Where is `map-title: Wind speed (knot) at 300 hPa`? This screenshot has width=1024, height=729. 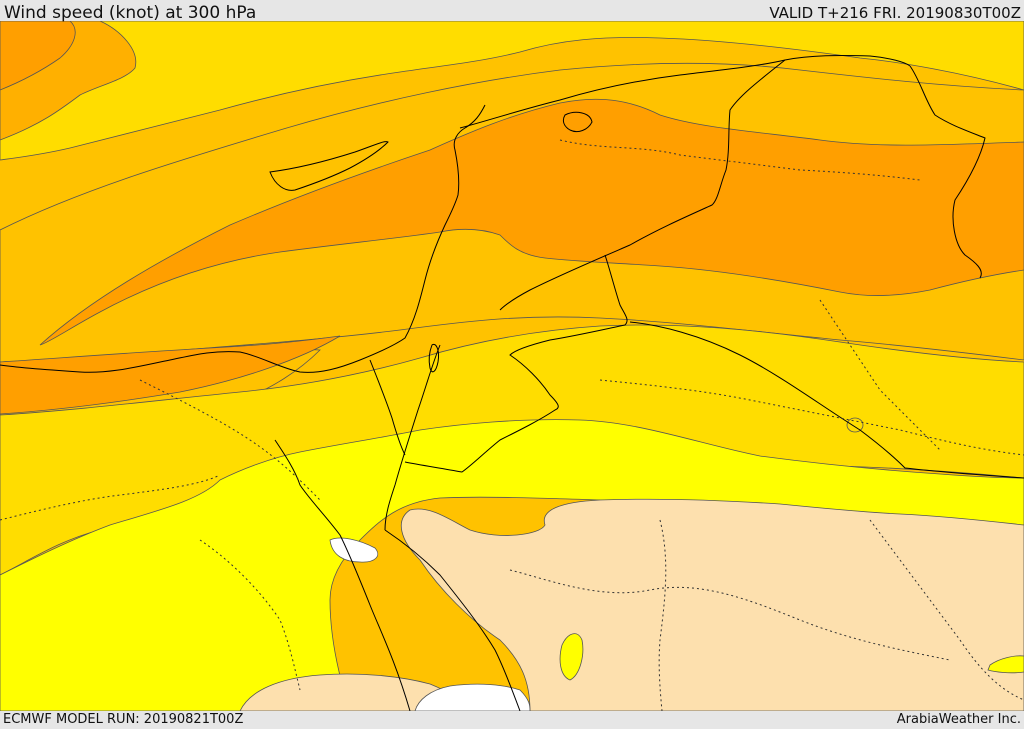 map-title: Wind speed (knot) at 300 hPa is located at coordinates (130, 13).